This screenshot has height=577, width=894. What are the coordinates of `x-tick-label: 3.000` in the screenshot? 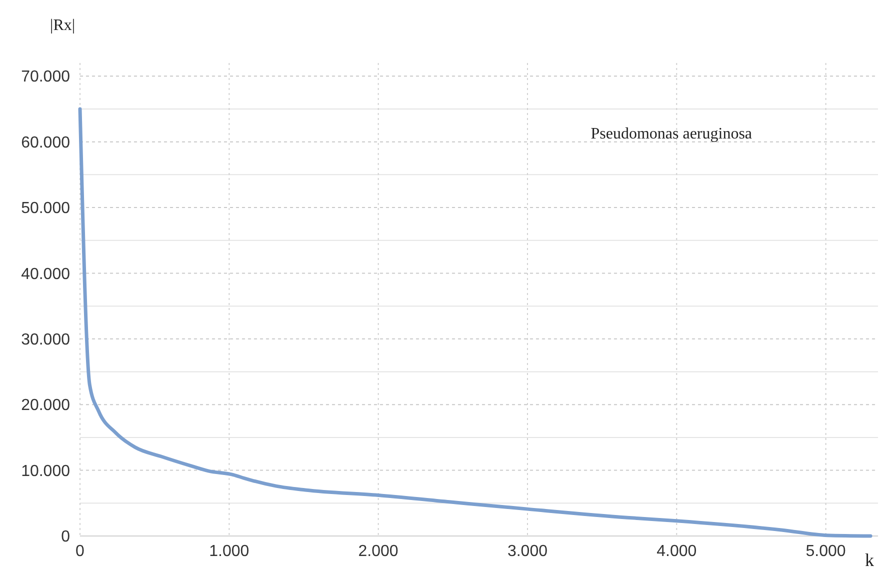 It's located at (527, 551).